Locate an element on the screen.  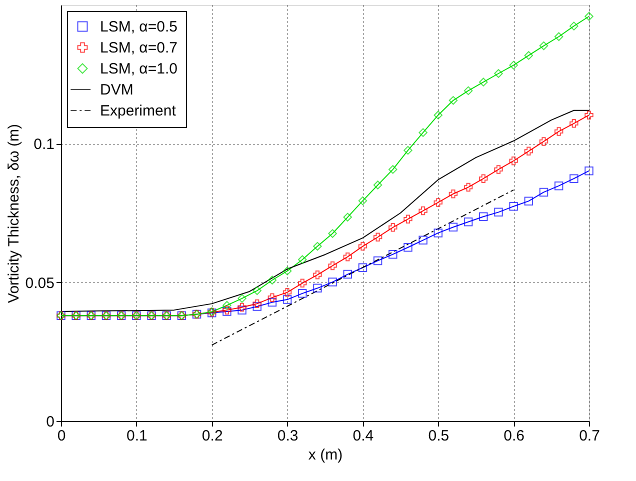
legend-label: LSM, α=0.7 is located at coordinates (139, 48).